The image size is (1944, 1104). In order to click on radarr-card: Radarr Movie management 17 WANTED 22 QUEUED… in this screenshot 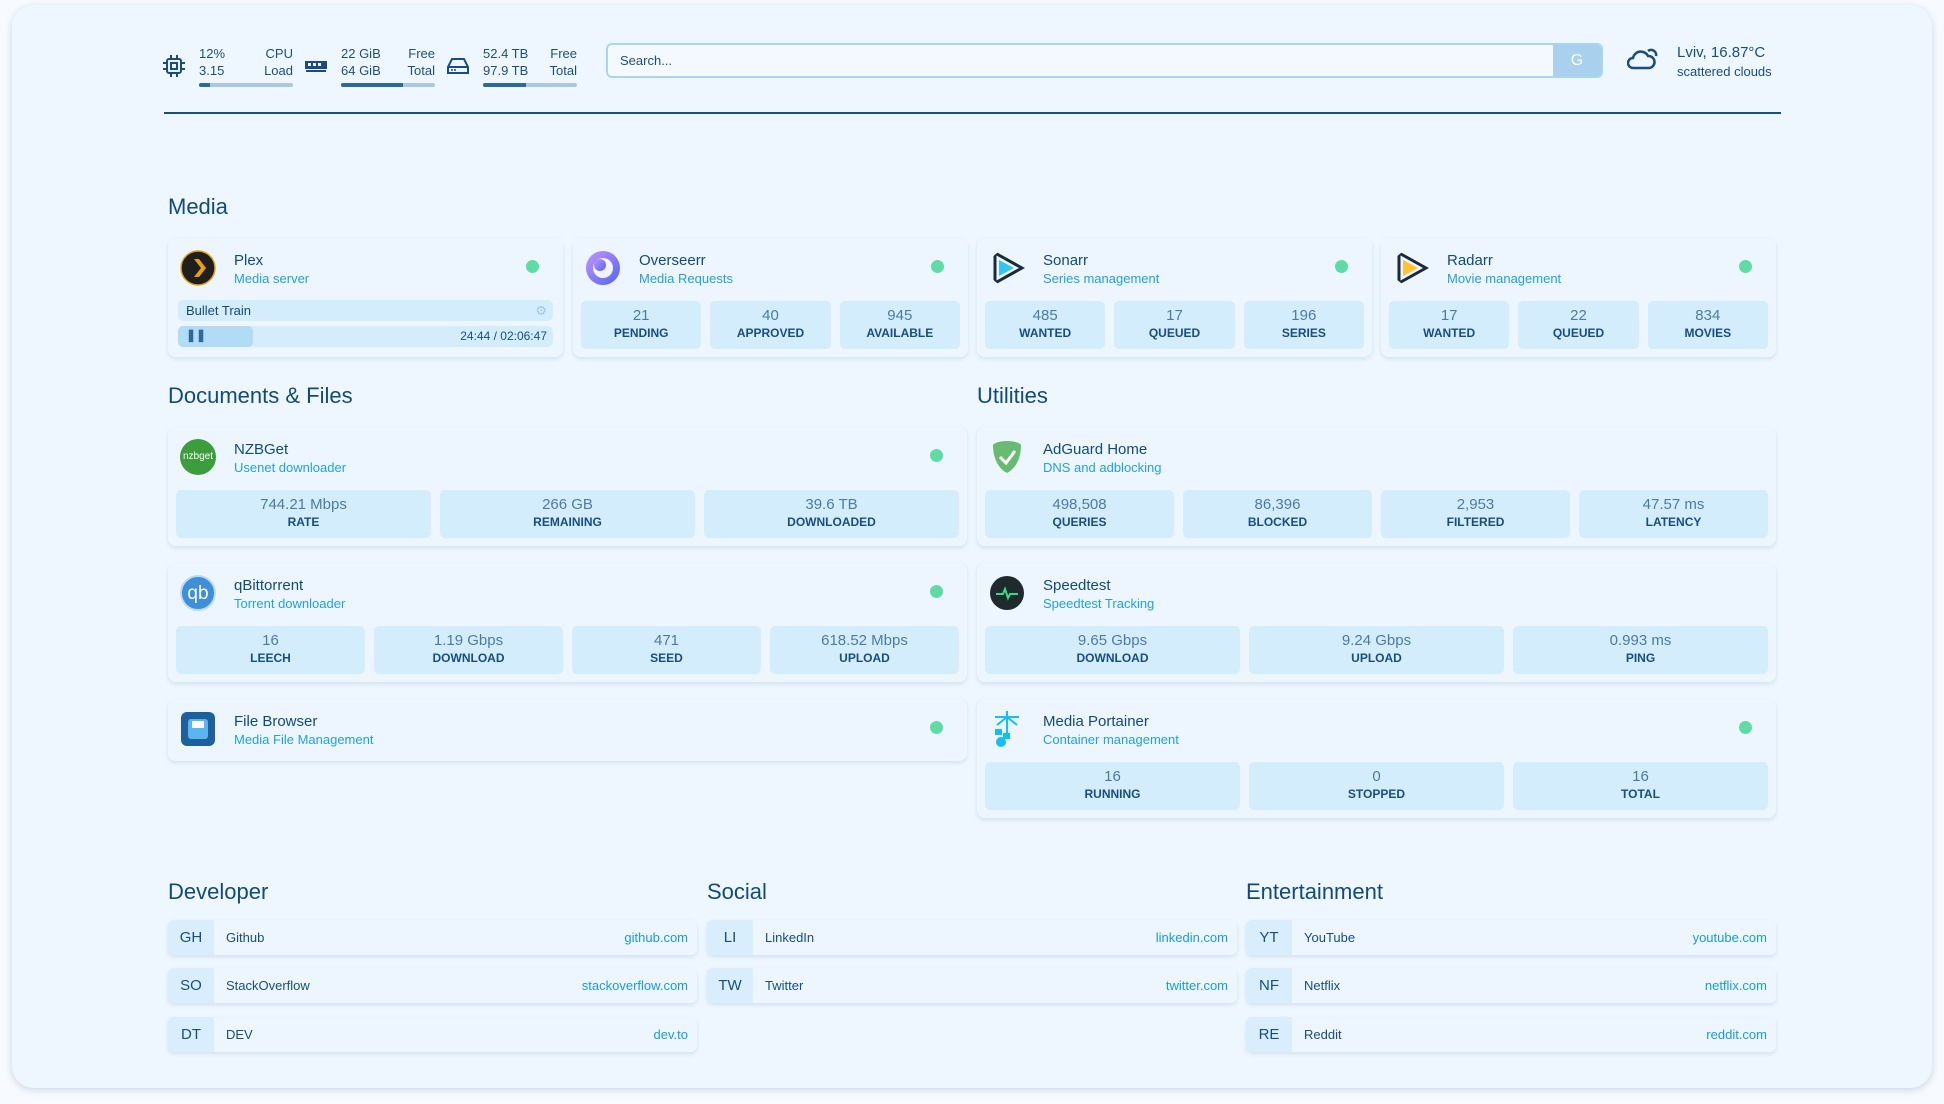, I will do `click(1578, 297)`.